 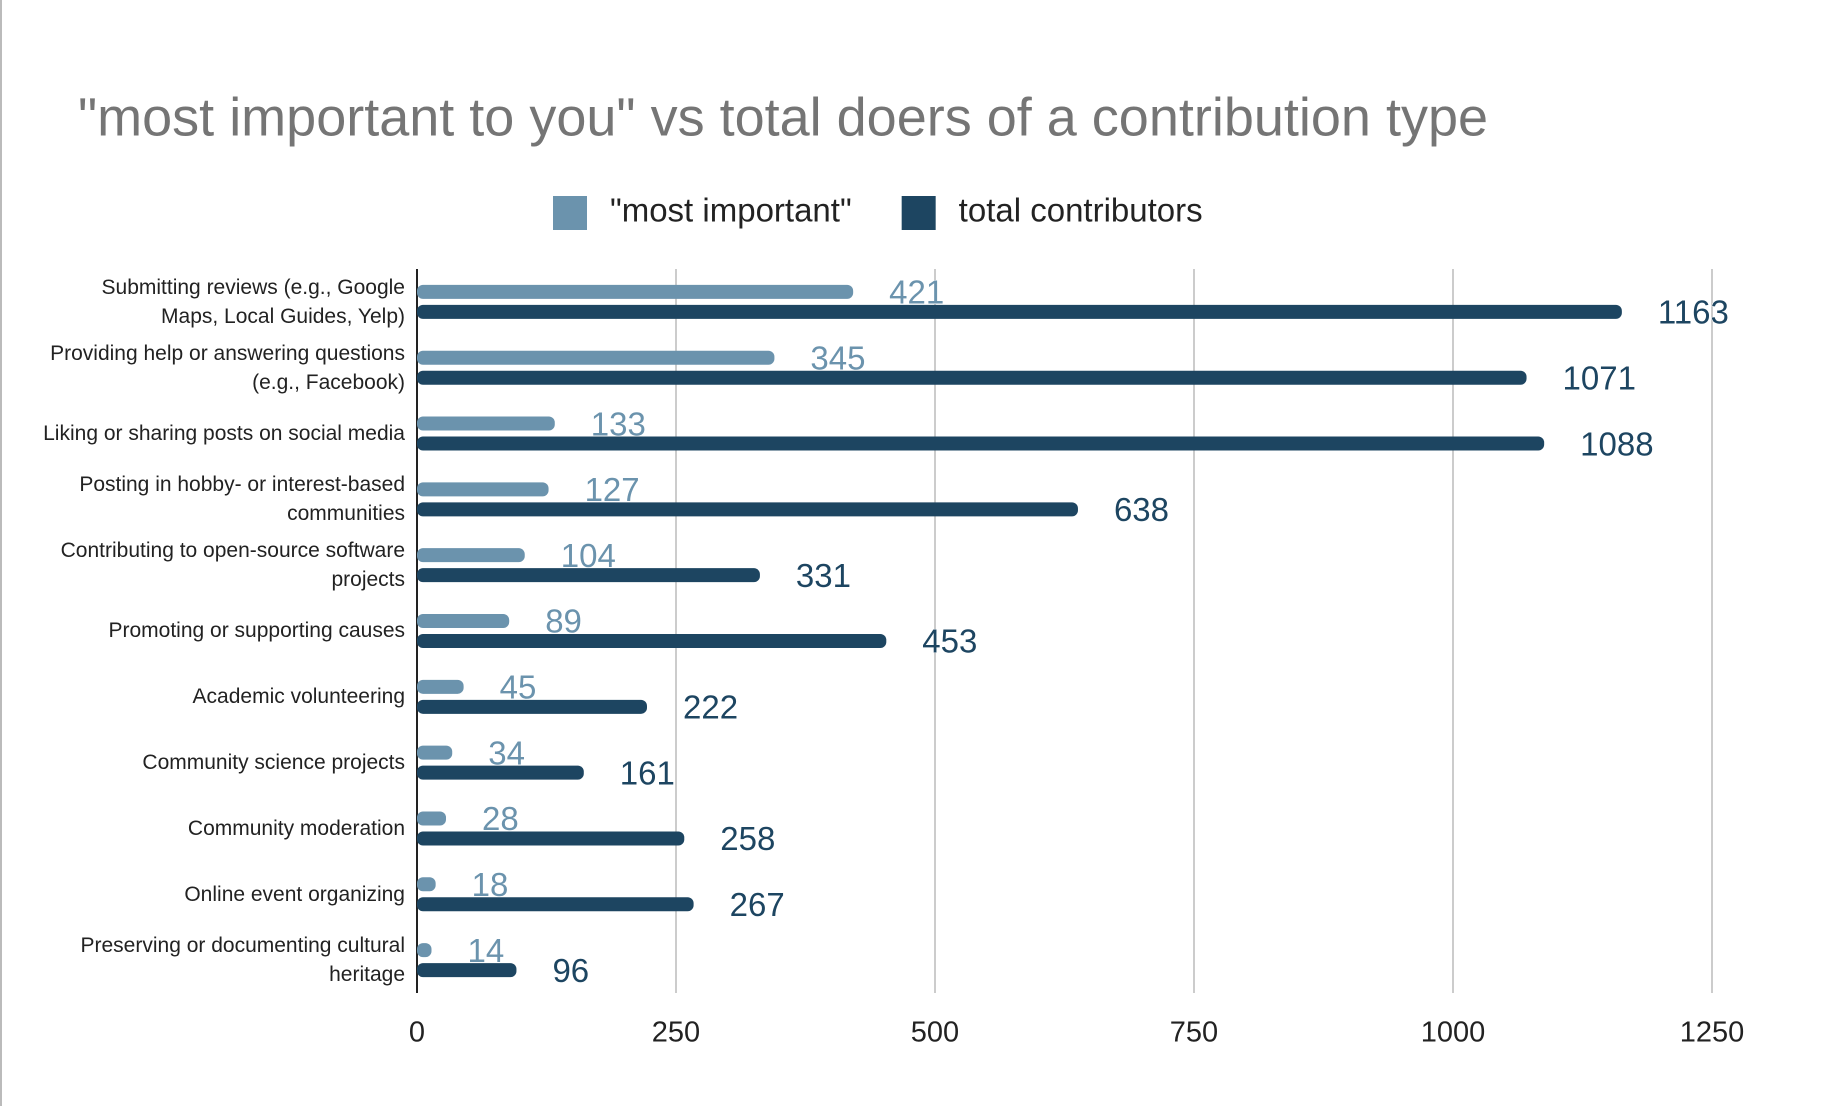 I want to click on value-label: 127, so click(x=612, y=489).